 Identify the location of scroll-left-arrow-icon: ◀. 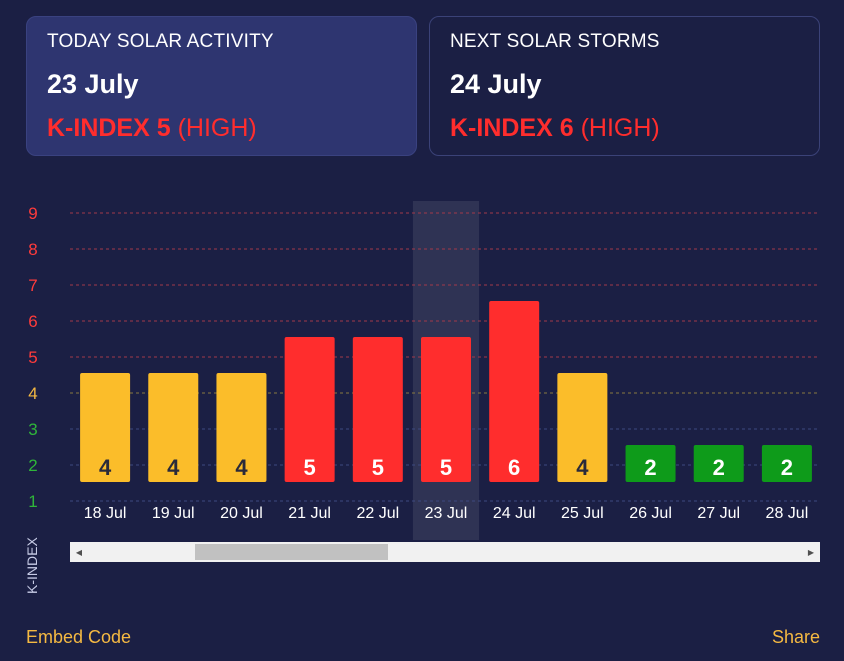
(79, 552).